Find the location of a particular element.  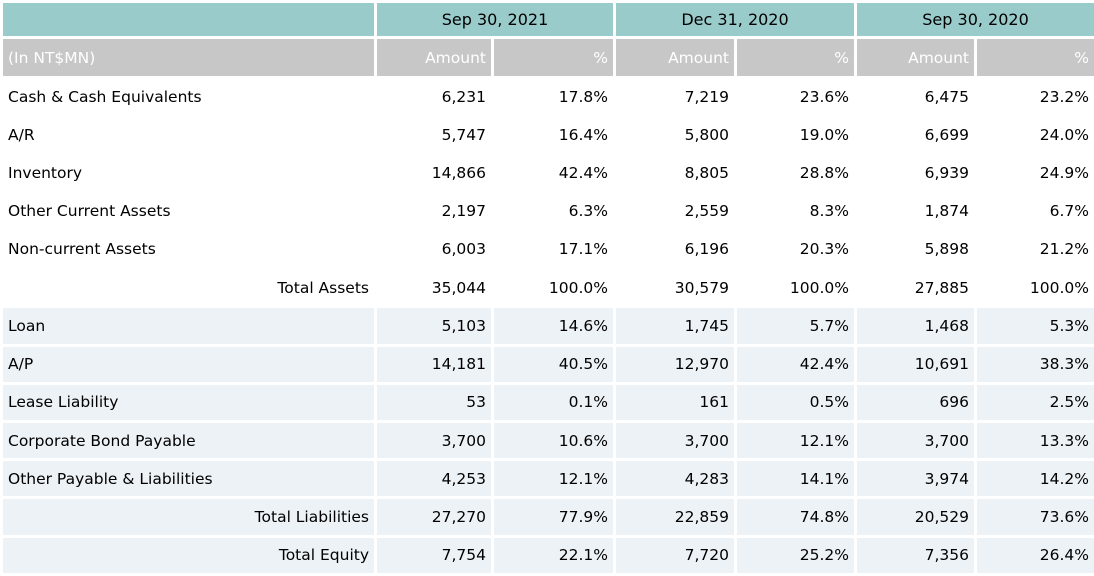

amount-cell: 6,196 is located at coordinates (675, 249).